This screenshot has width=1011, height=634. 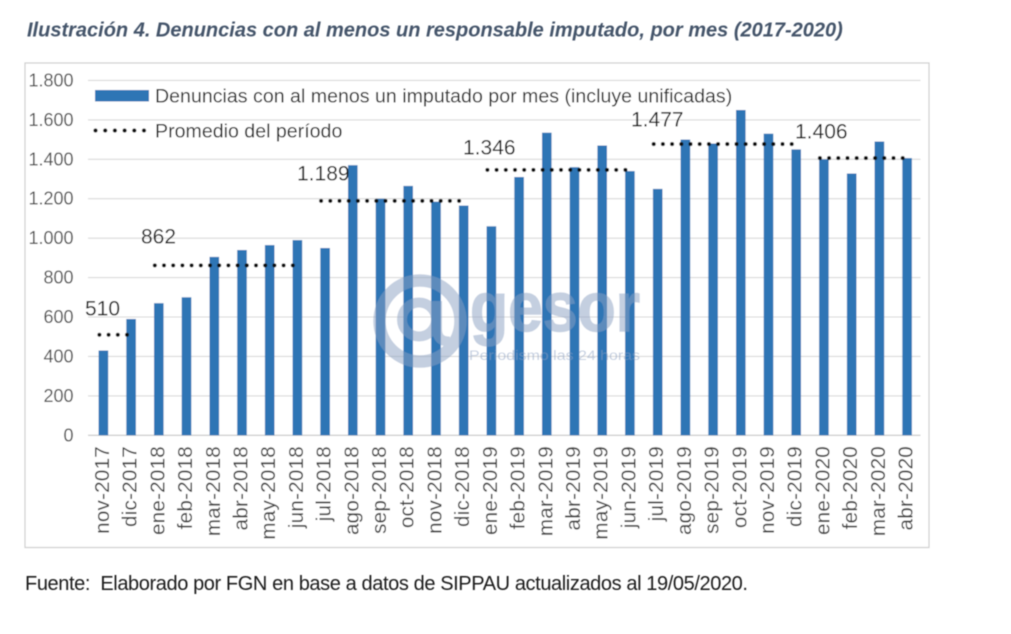 What do you see at coordinates (573, 488) in the screenshot?
I see `svg-text: abr-2019` at bounding box center [573, 488].